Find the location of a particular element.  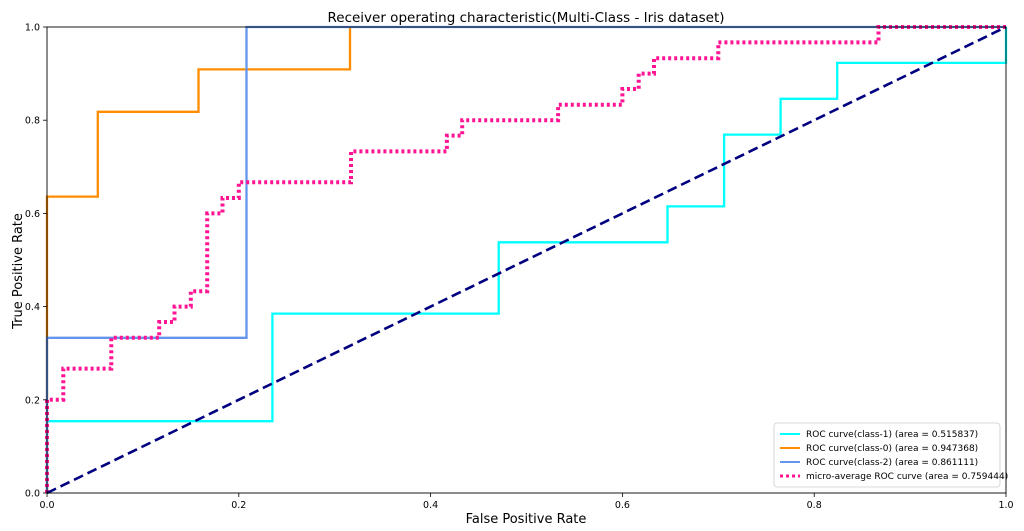

y-tick-label: 0.6 is located at coordinates (32, 214).